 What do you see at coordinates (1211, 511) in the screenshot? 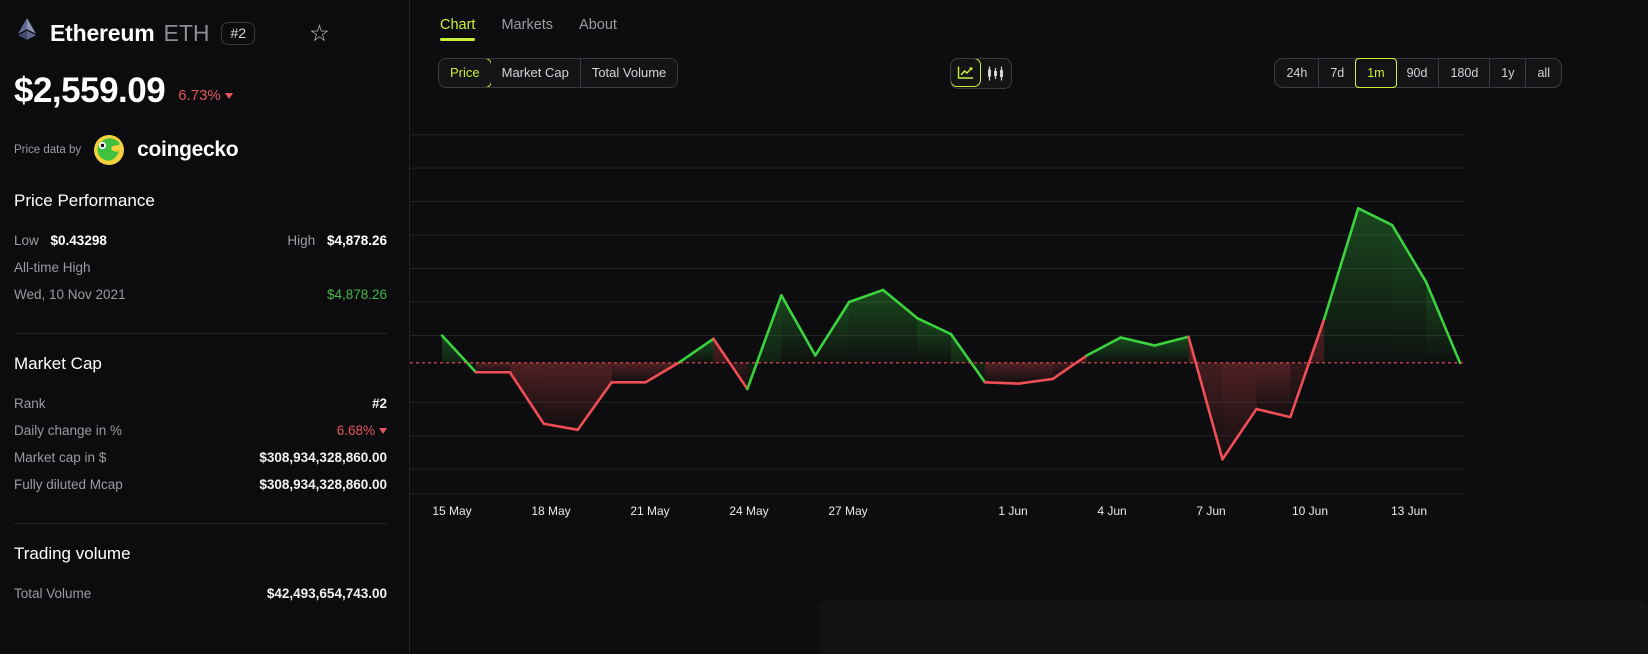
I see `x-axis-tick: 7 Jun` at bounding box center [1211, 511].